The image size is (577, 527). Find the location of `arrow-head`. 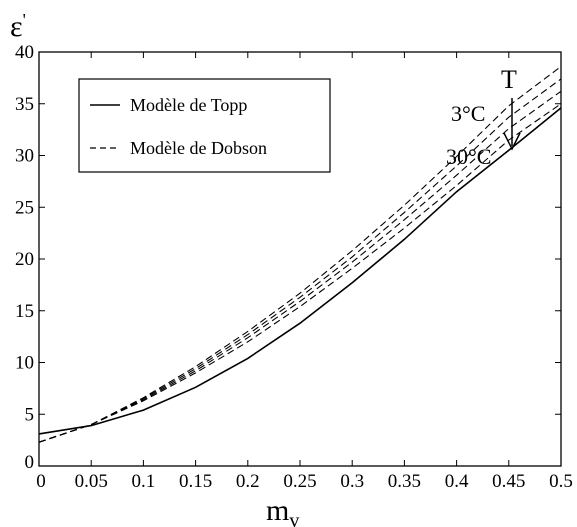

arrow-head is located at coordinates (512, 141).